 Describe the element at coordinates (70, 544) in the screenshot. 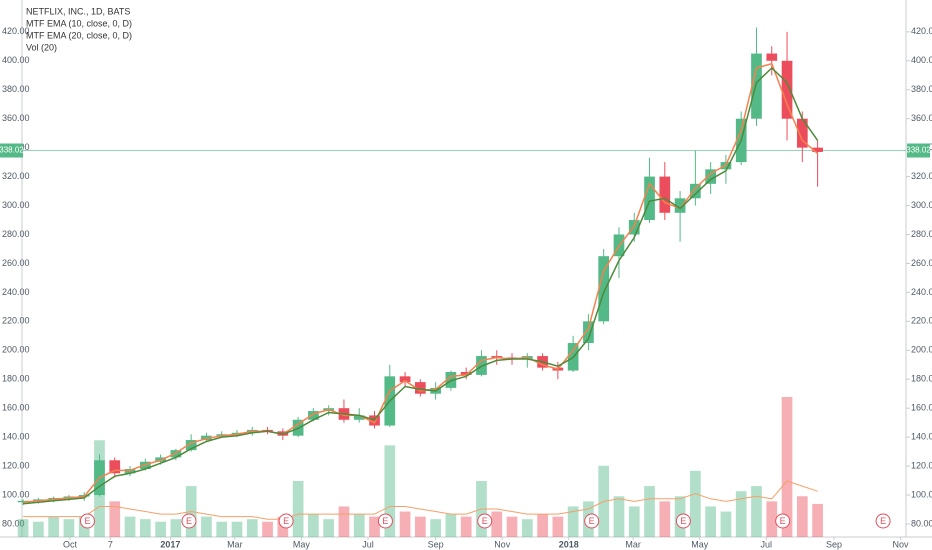

I see `x-tick-label: Oct` at that location.